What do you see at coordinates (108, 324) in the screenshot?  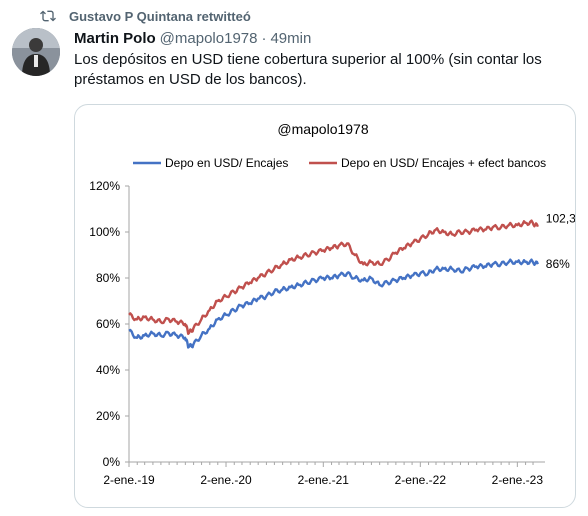 I see `y-tick-label: 60%` at bounding box center [108, 324].